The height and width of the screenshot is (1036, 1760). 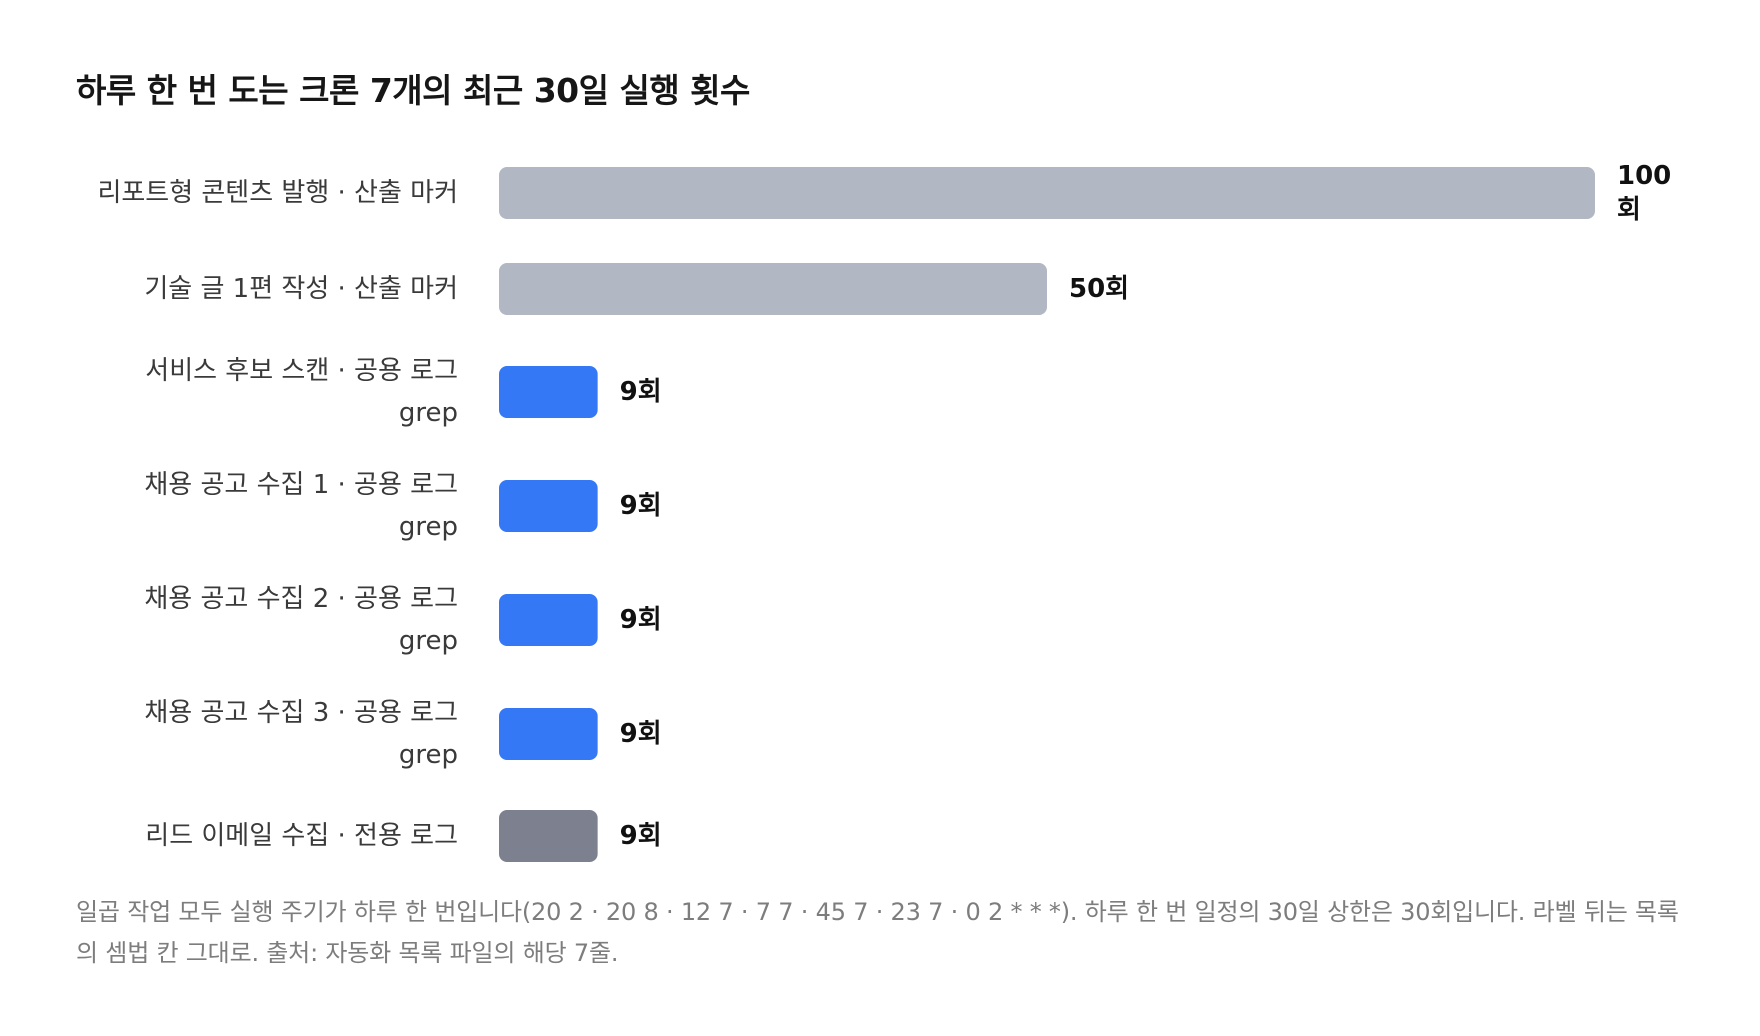 What do you see at coordinates (301, 506) in the screenshot?
I see `category-label: 채용 공고 수집 1 · 공용 로그 grep` at bounding box center [301, 506].